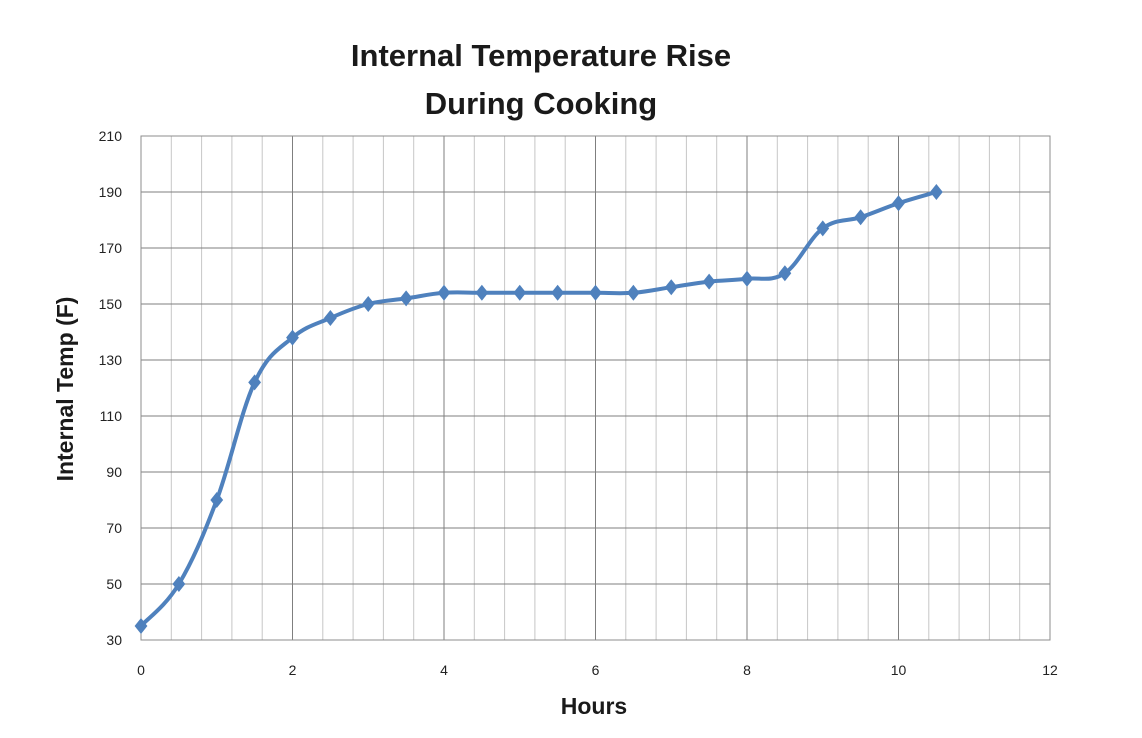 The height and width of the screenshot is (738, 1142). What do you see at coordinates (65, 389) in the screenshot?
I see `y-axis-title: Internal Temp (F)` at bounding box center [65, 389].